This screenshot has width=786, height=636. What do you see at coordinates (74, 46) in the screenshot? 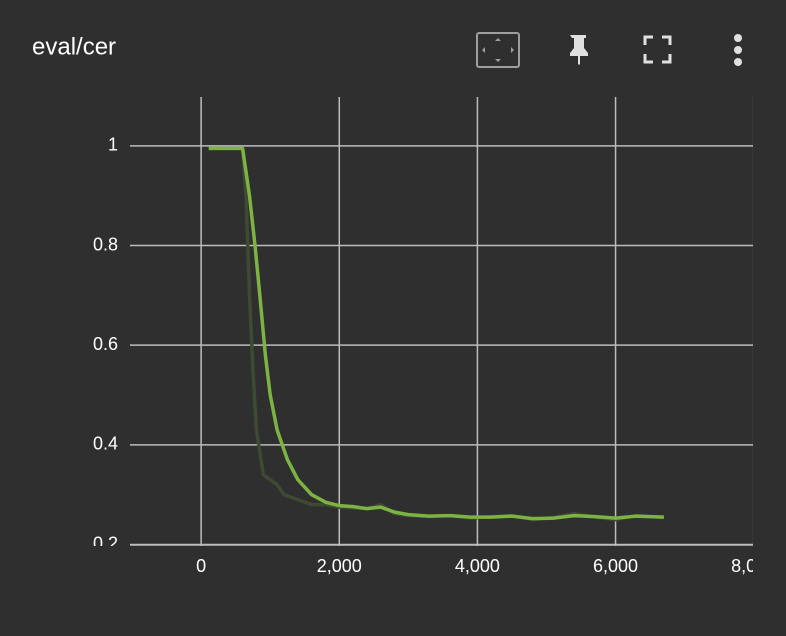
I see `chart-title: eval/cer` at bounding box center [74, 46].